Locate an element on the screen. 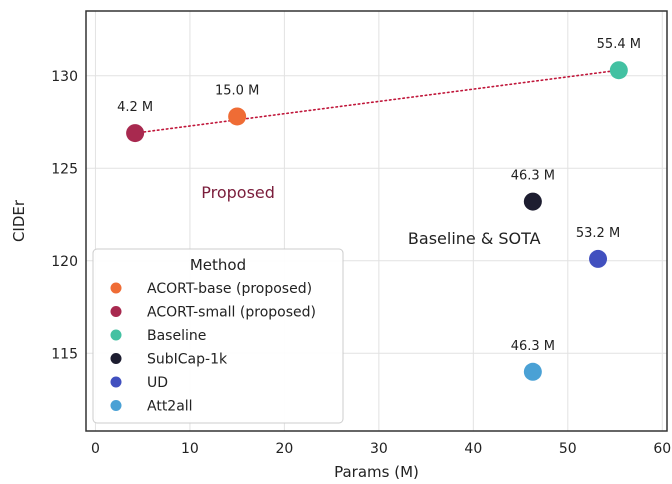 This screenshot has height=484, width=672. y-tick-labels: 115 120 125 130 is located at coordinates (64, 216).